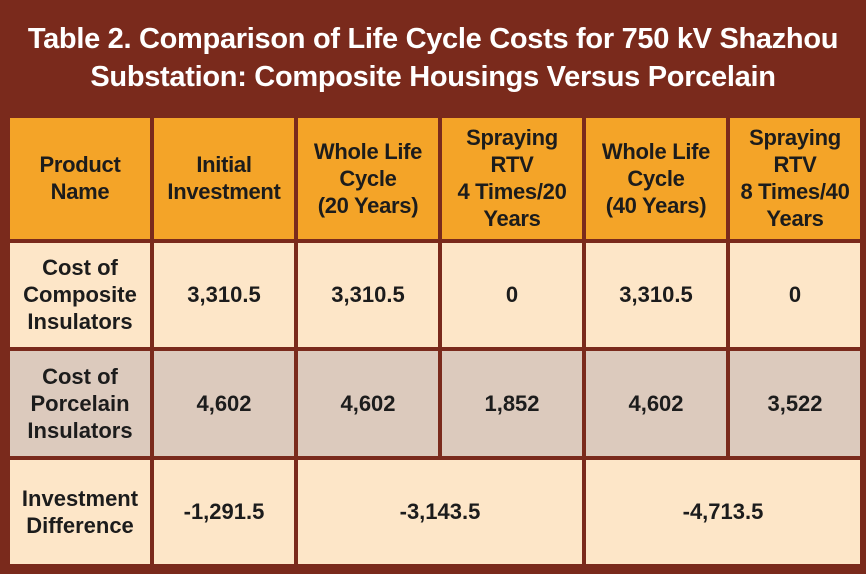  I want to click on header-product-name: Product Name, so click(80, 178).